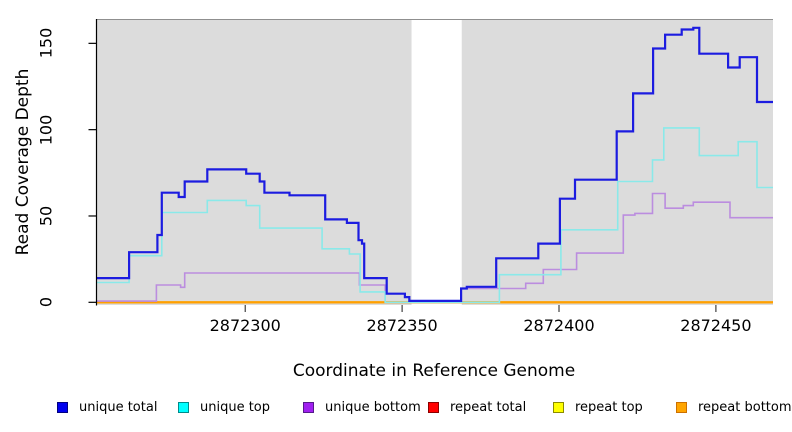 The width and height of the screenshot is (792, 432). What do you see at coordinates (23, 162) in the screenshot?
I see `y-axis-title: Read Coverage Depth` at bounding box center [23, 162].